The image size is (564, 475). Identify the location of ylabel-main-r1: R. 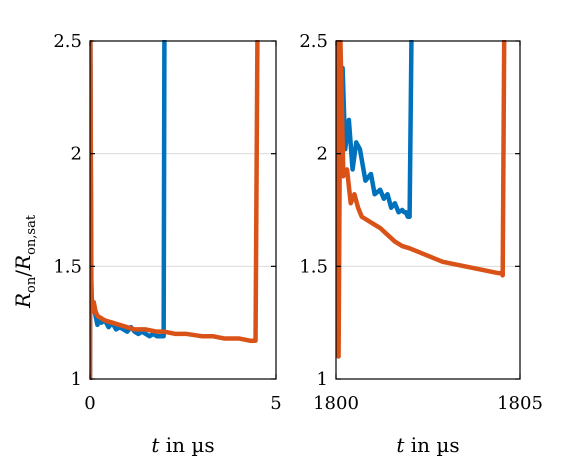
(23, 301).